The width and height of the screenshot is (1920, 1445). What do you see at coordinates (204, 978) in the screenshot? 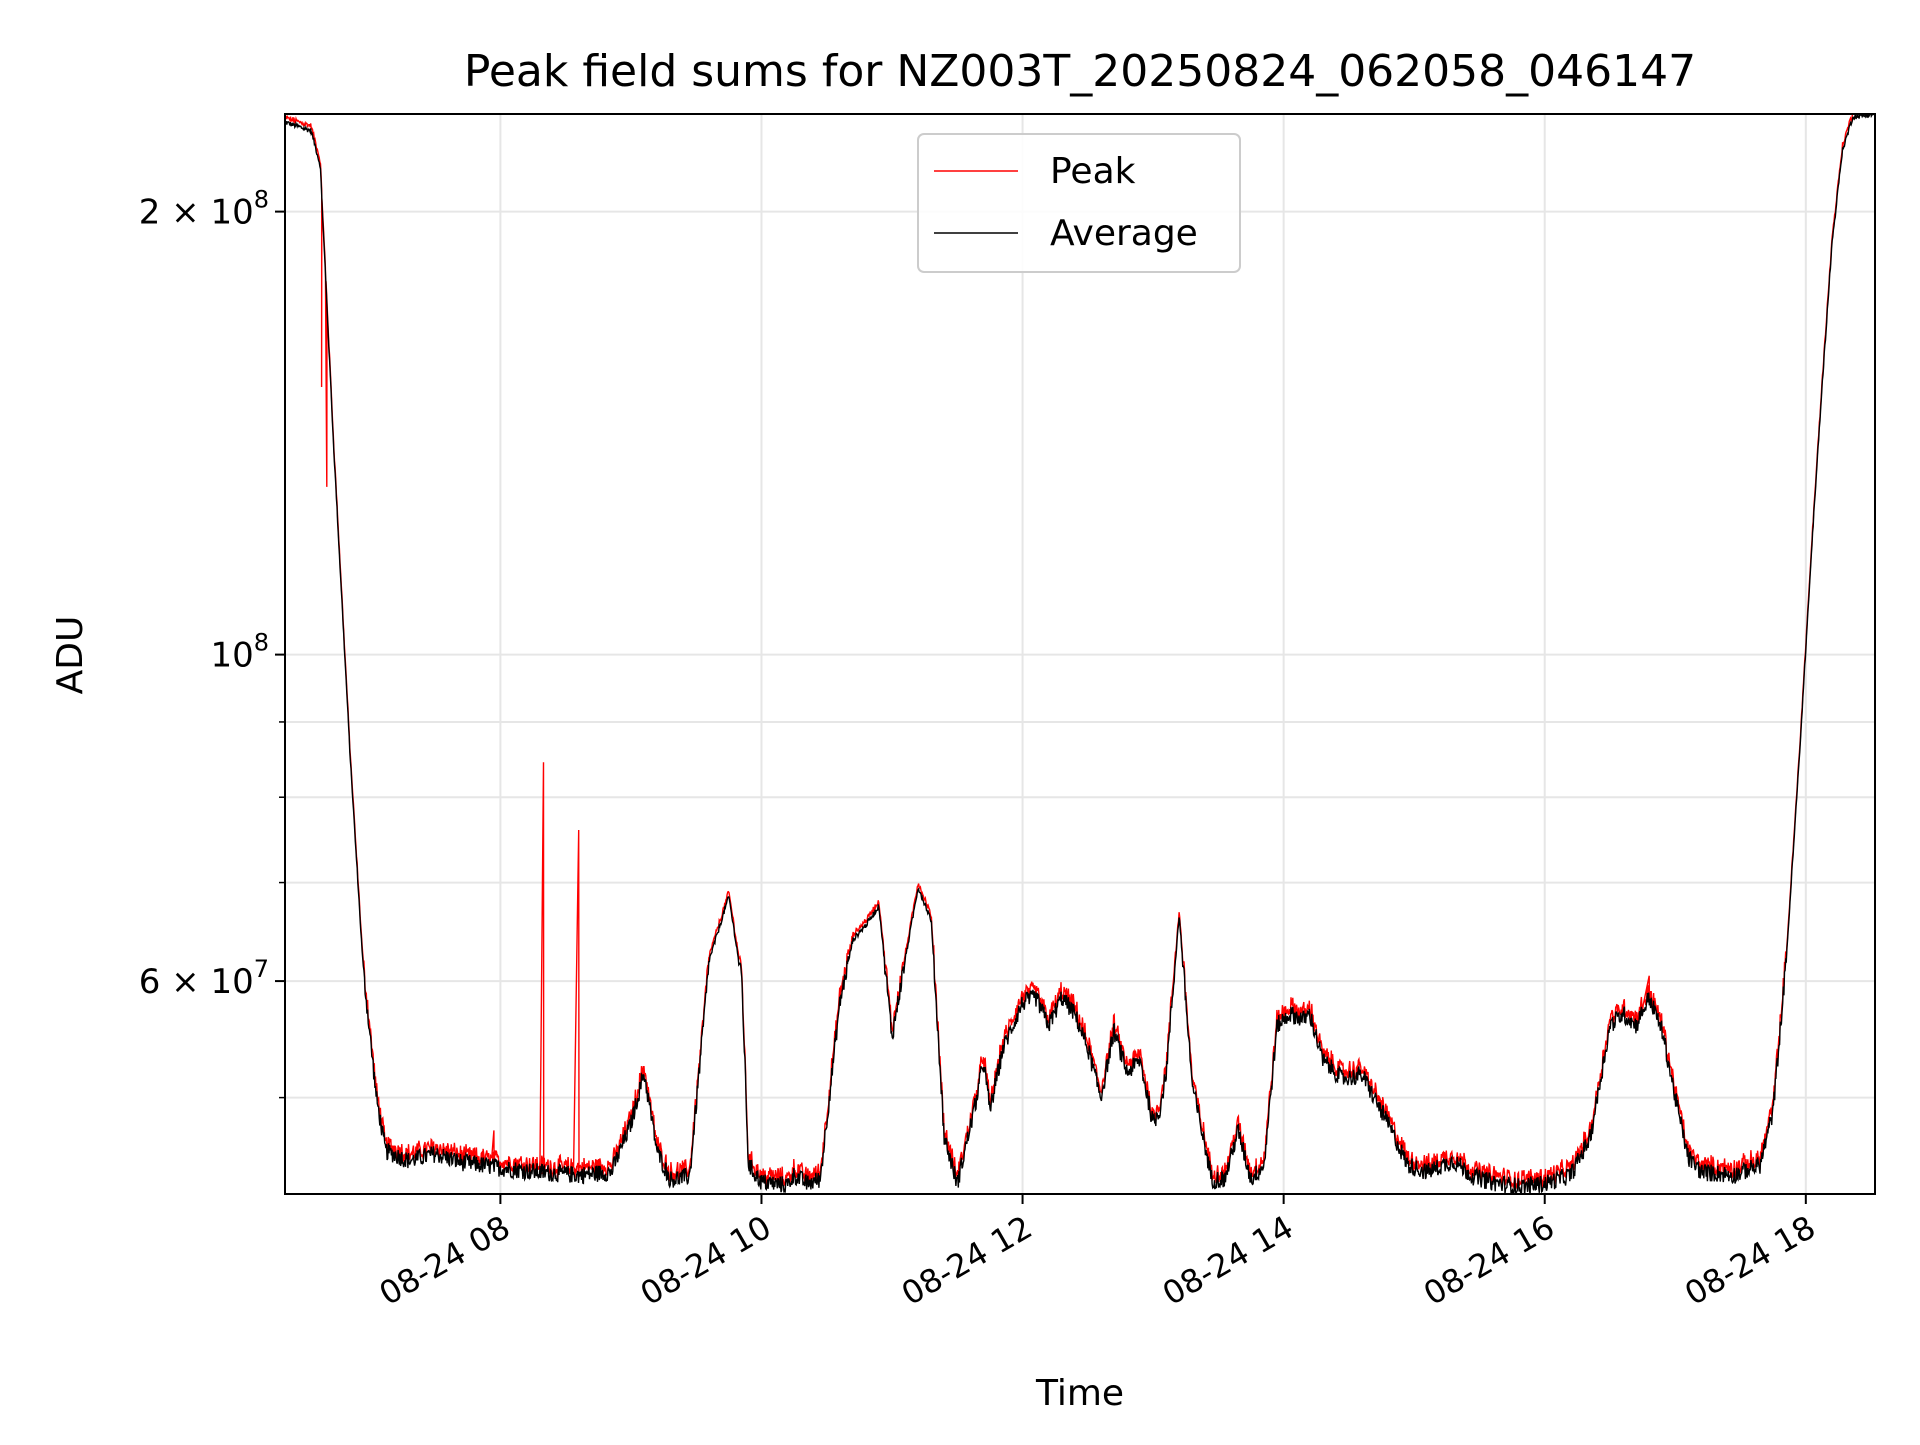
I see `y-tick-label: 6 × 107` at bounding box center [204, 978].